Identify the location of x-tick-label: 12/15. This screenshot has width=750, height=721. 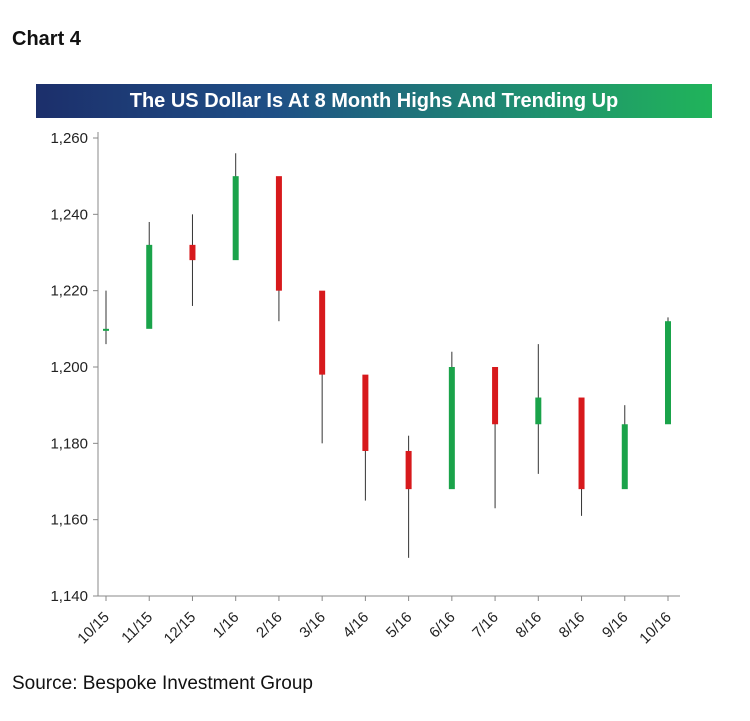
(180, 628).